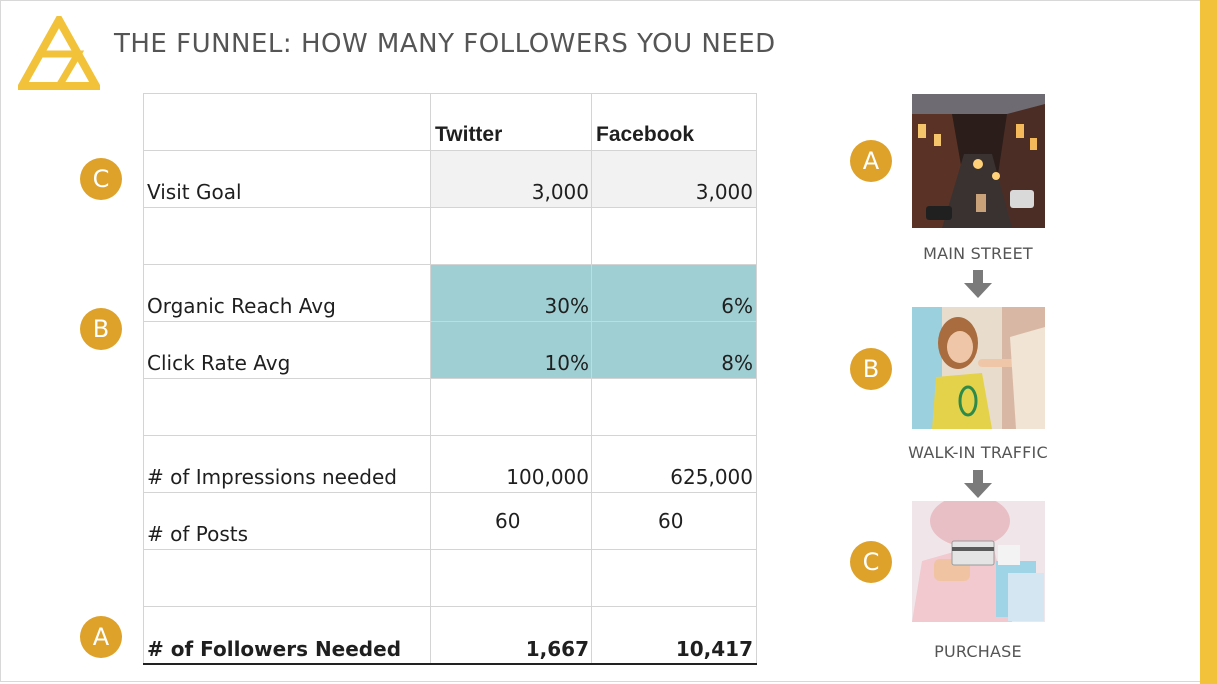 The image size is (1217, 684). What do you see at coordinates (871, 369) in the screenshot?
I see `badge-b-funnel: B` at bounding box center [871, 369].